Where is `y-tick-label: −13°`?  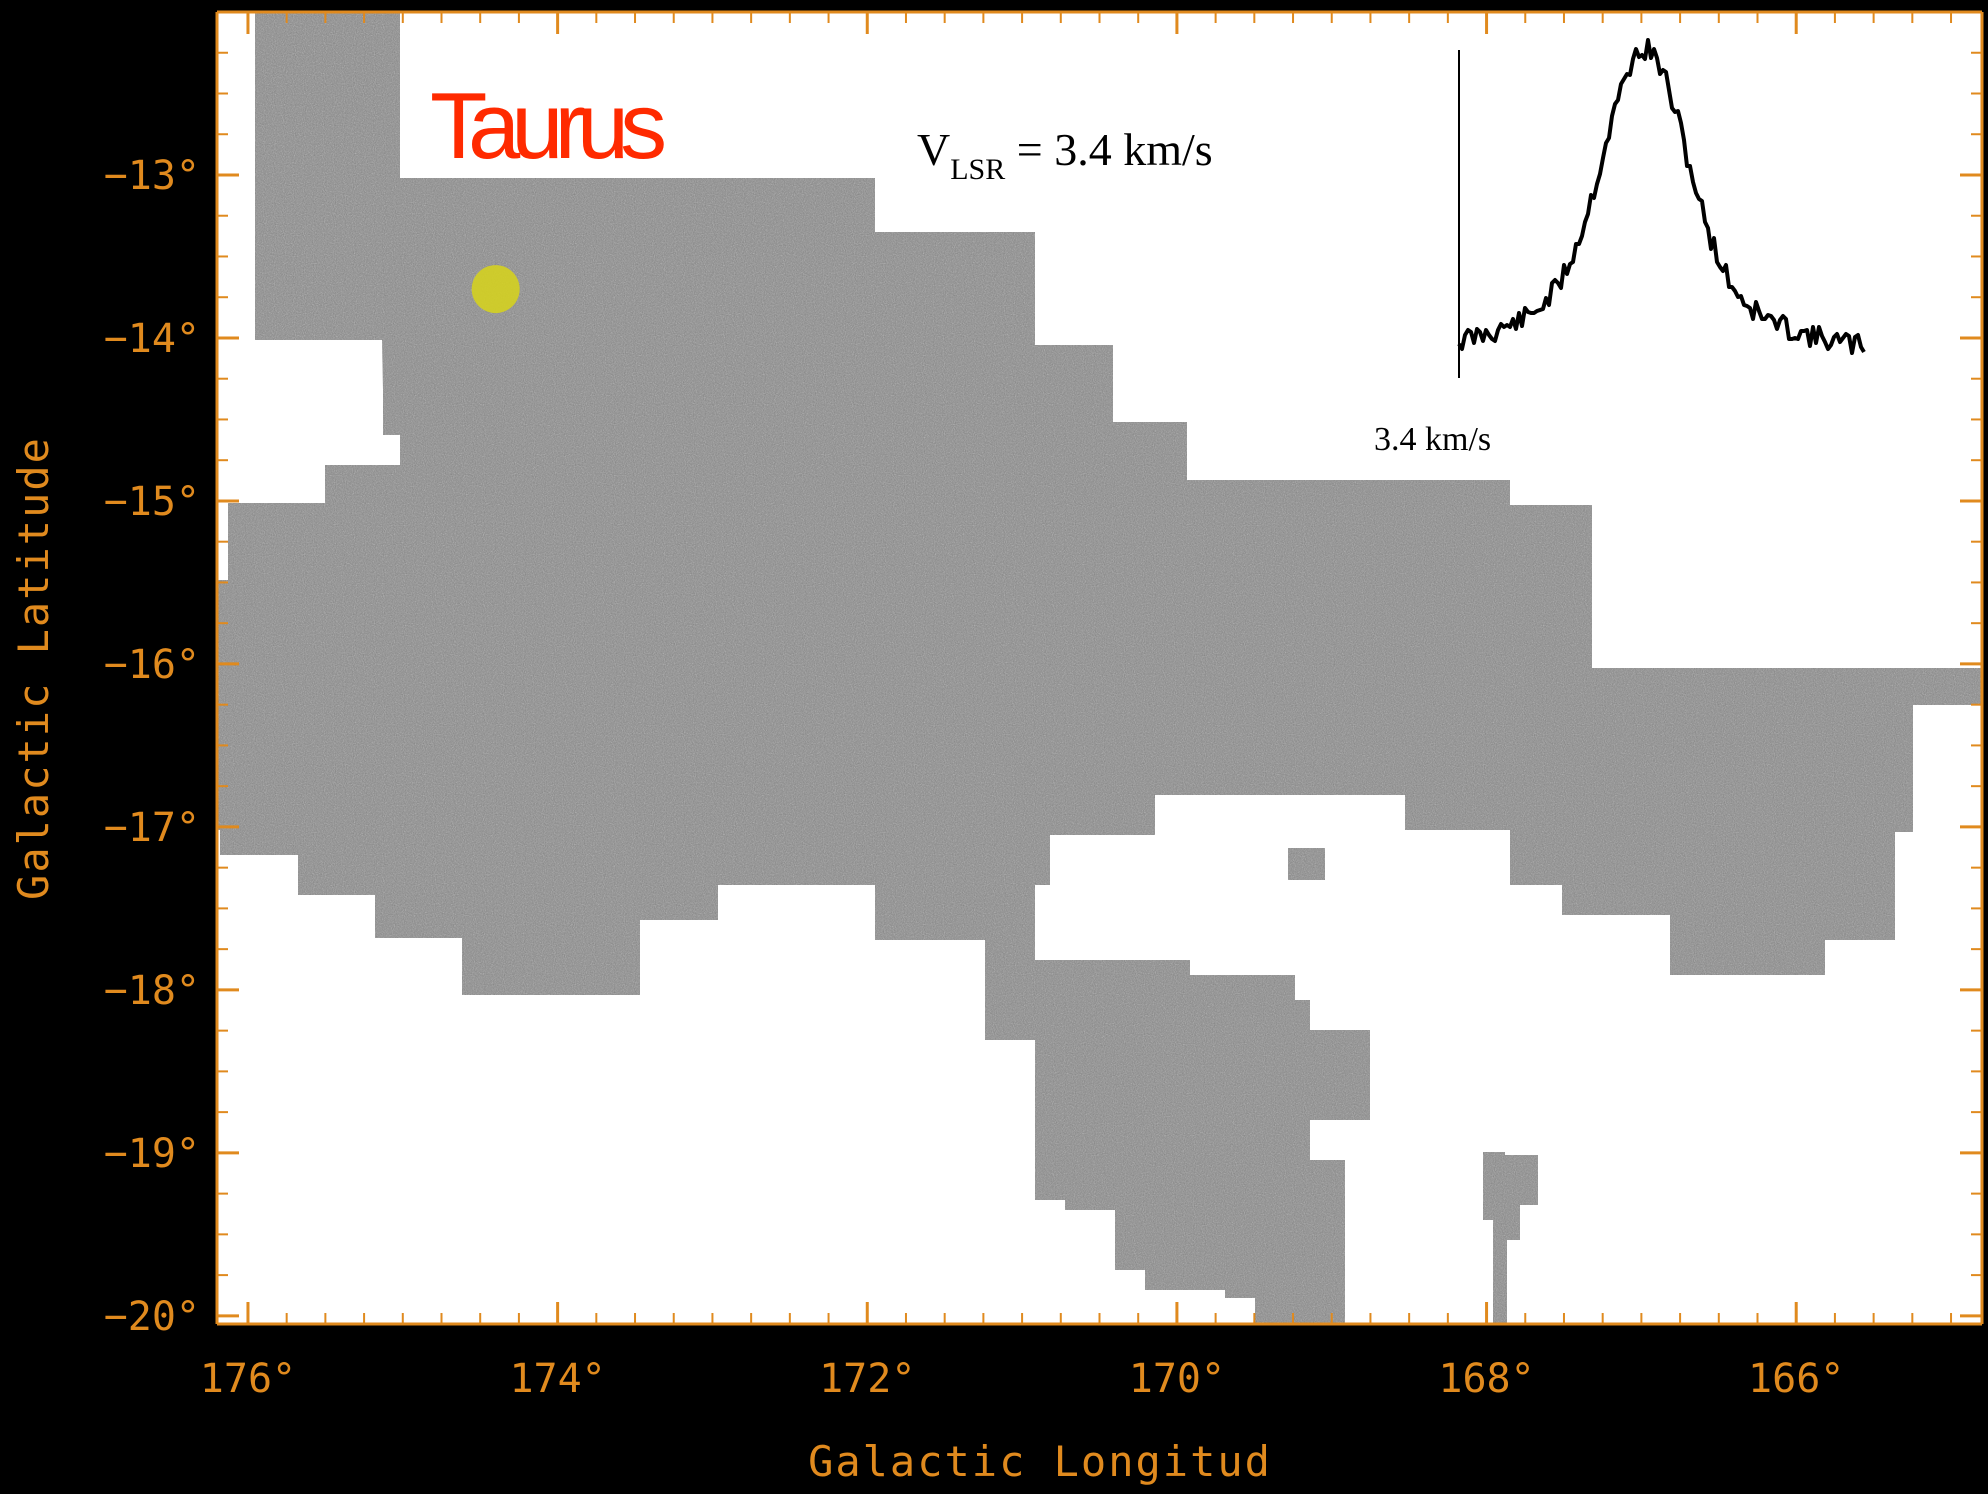 y-tick-label: −13° is located at coordinates (152, 176).